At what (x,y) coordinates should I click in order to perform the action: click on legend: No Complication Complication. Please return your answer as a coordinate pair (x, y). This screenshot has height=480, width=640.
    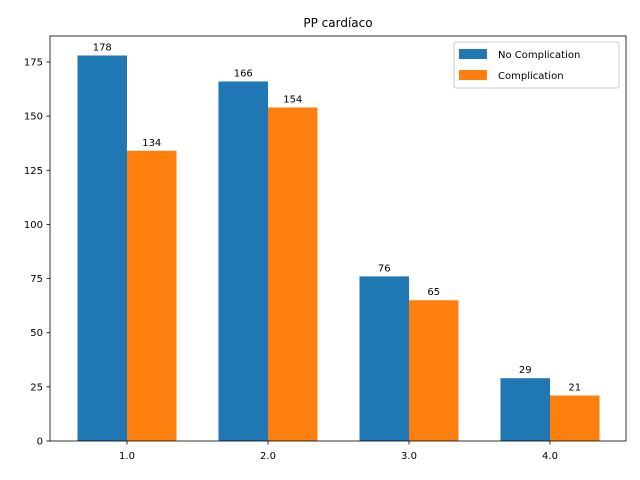
    Looking at the image, I should click on (536, 65).